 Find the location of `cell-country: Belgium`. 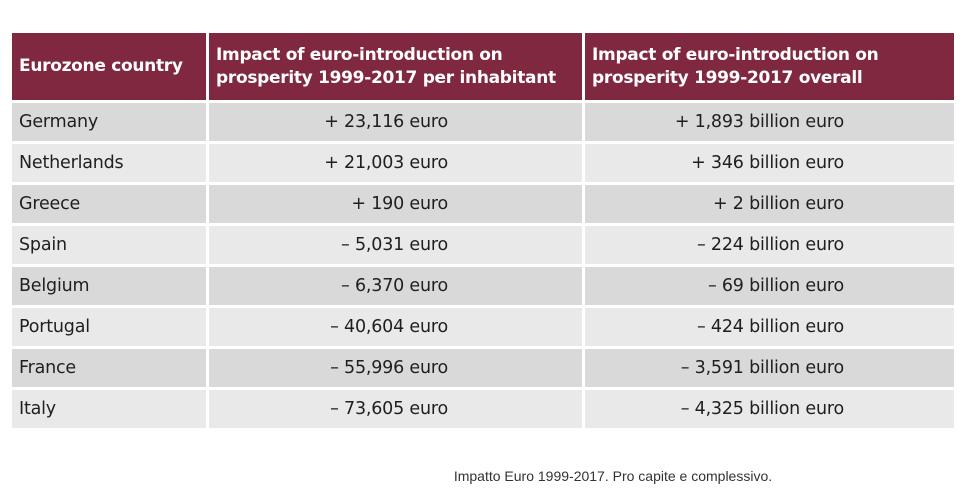

cell-country: Belgium is located at coordinates (109, 286).